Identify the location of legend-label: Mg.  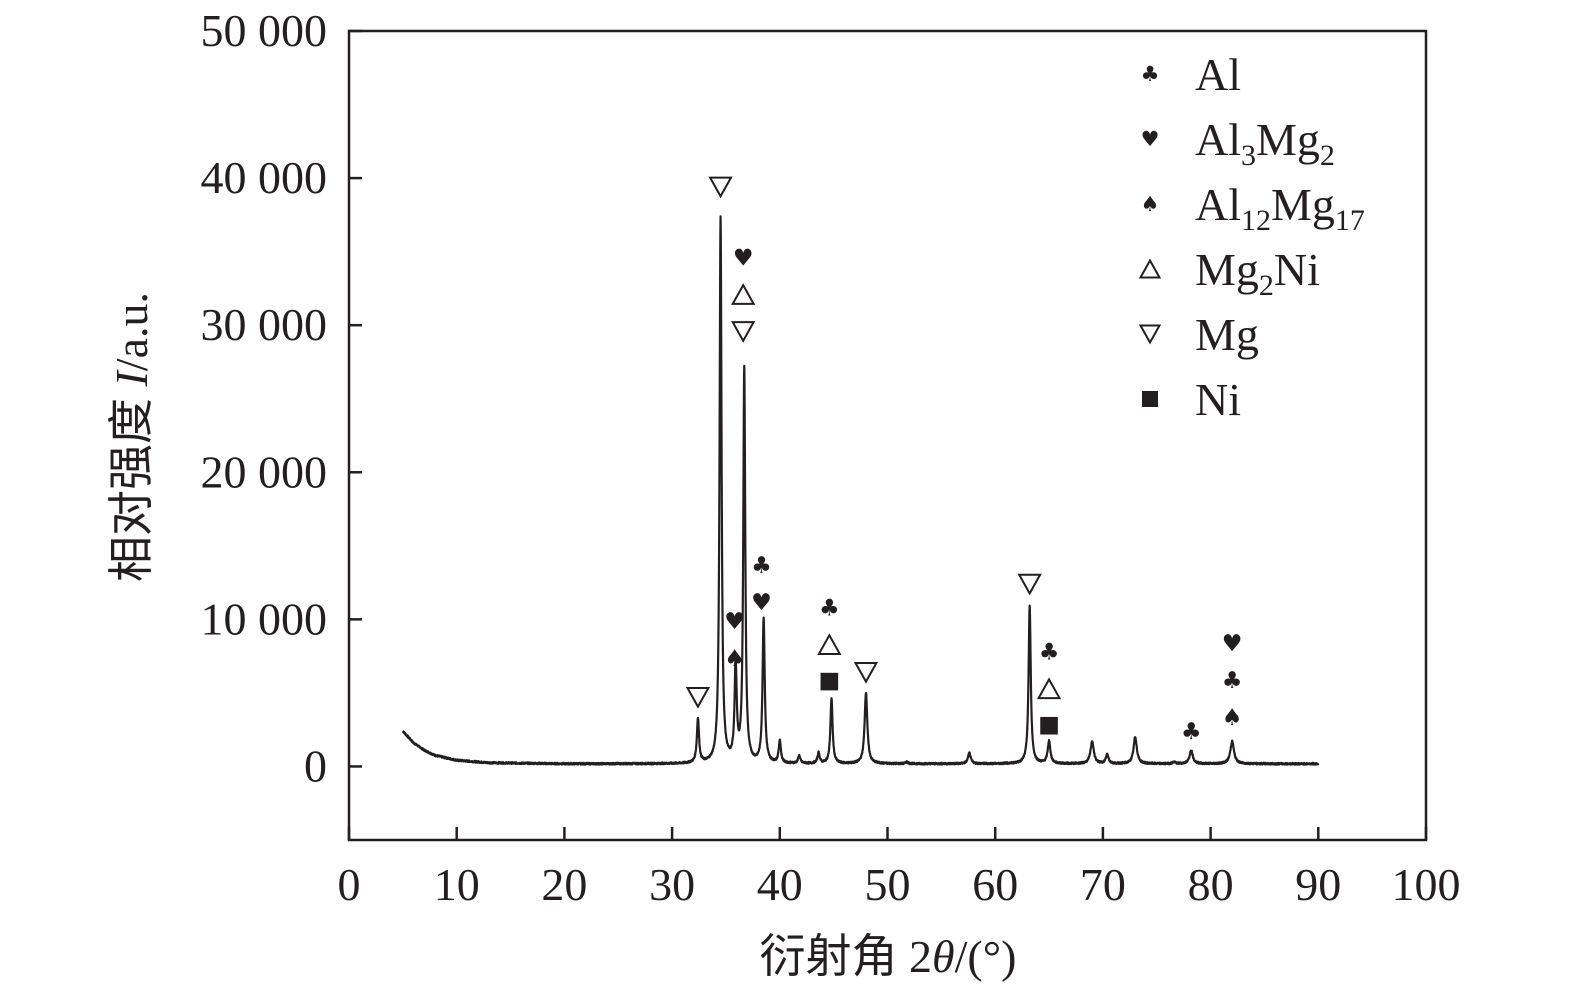
(1227, 334).